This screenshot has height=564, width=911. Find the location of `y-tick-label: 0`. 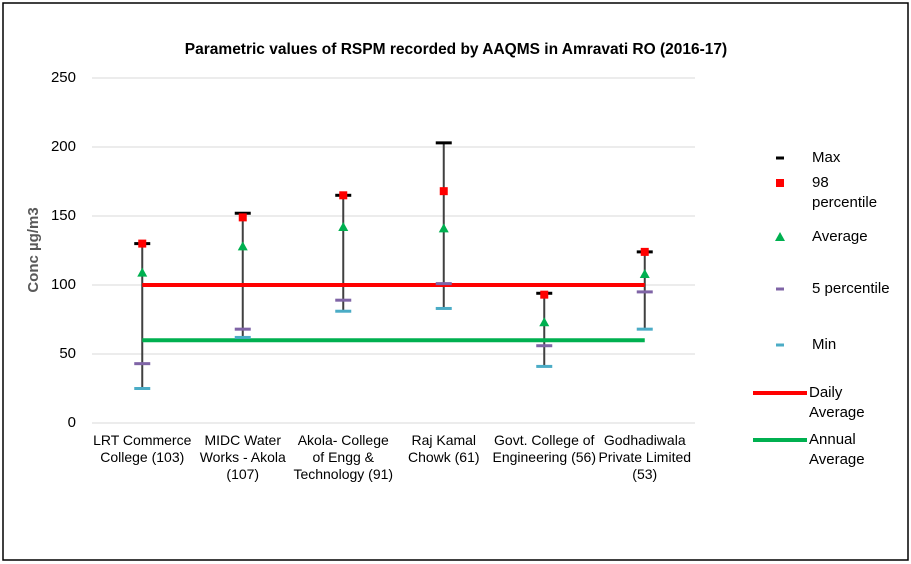

y-tick-label: 0 is located at coordinates (72, 422).